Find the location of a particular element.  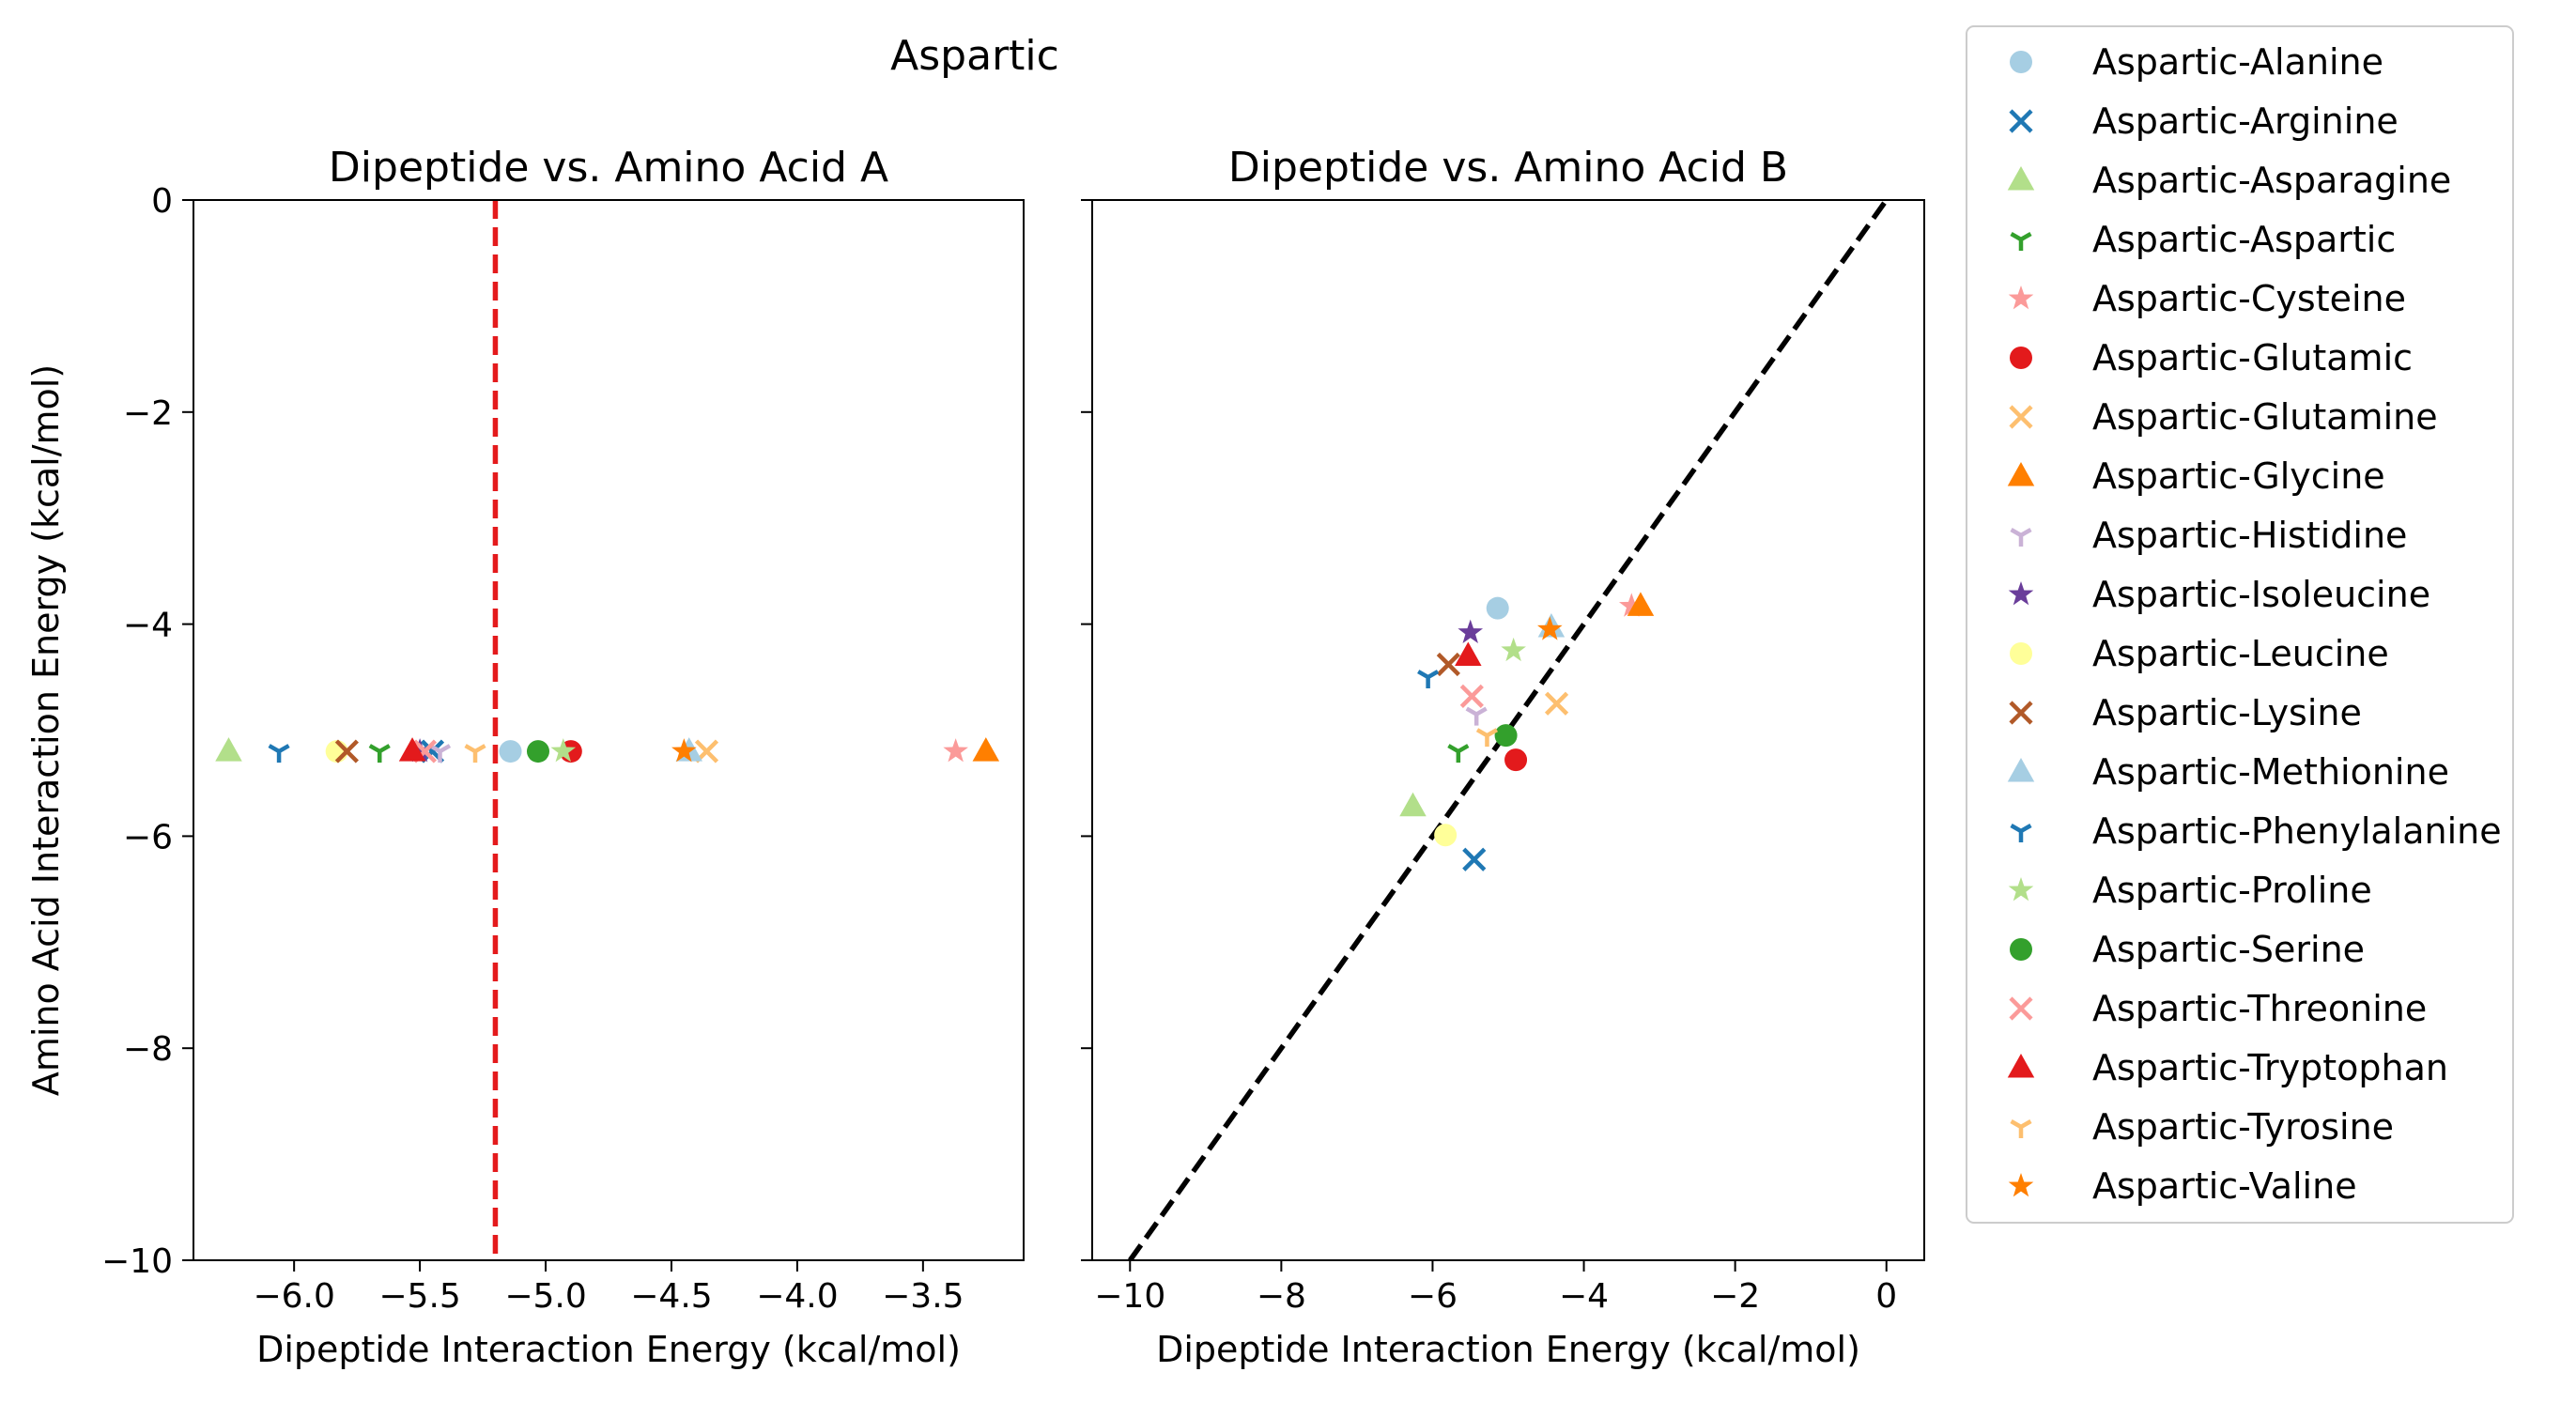

x-tick-label: −6.0 is located at coordinates (293, 1296).